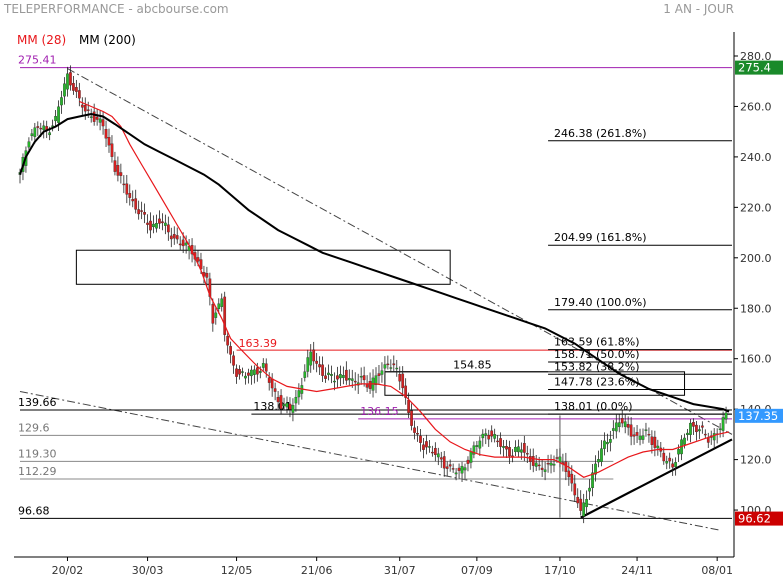 The width and height of the screenshot is (784, 580). I want to click on fib-label: 204.99 (161.8%), so click(600, 237).